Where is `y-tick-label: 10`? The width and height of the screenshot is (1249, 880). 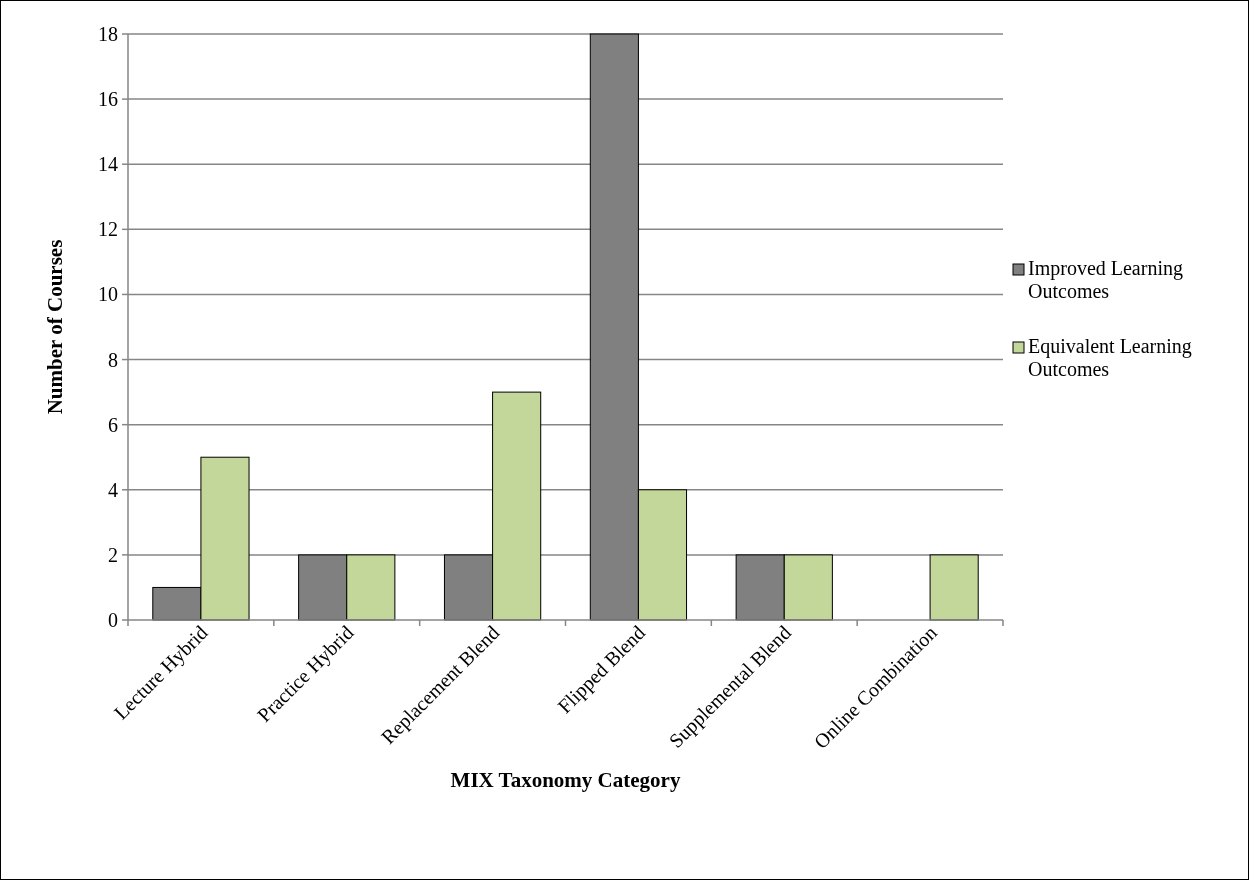 y-tick-label: 10 is located at coordinates (108, 294).